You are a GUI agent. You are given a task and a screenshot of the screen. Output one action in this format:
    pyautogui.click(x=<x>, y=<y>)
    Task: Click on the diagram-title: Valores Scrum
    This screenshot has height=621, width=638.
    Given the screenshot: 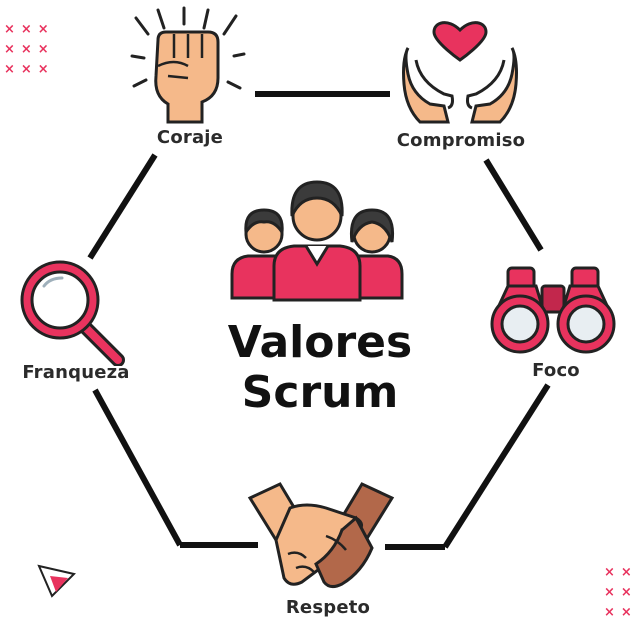 What is the action you would take?
    pyautogui.click(x=320, y=368)
    